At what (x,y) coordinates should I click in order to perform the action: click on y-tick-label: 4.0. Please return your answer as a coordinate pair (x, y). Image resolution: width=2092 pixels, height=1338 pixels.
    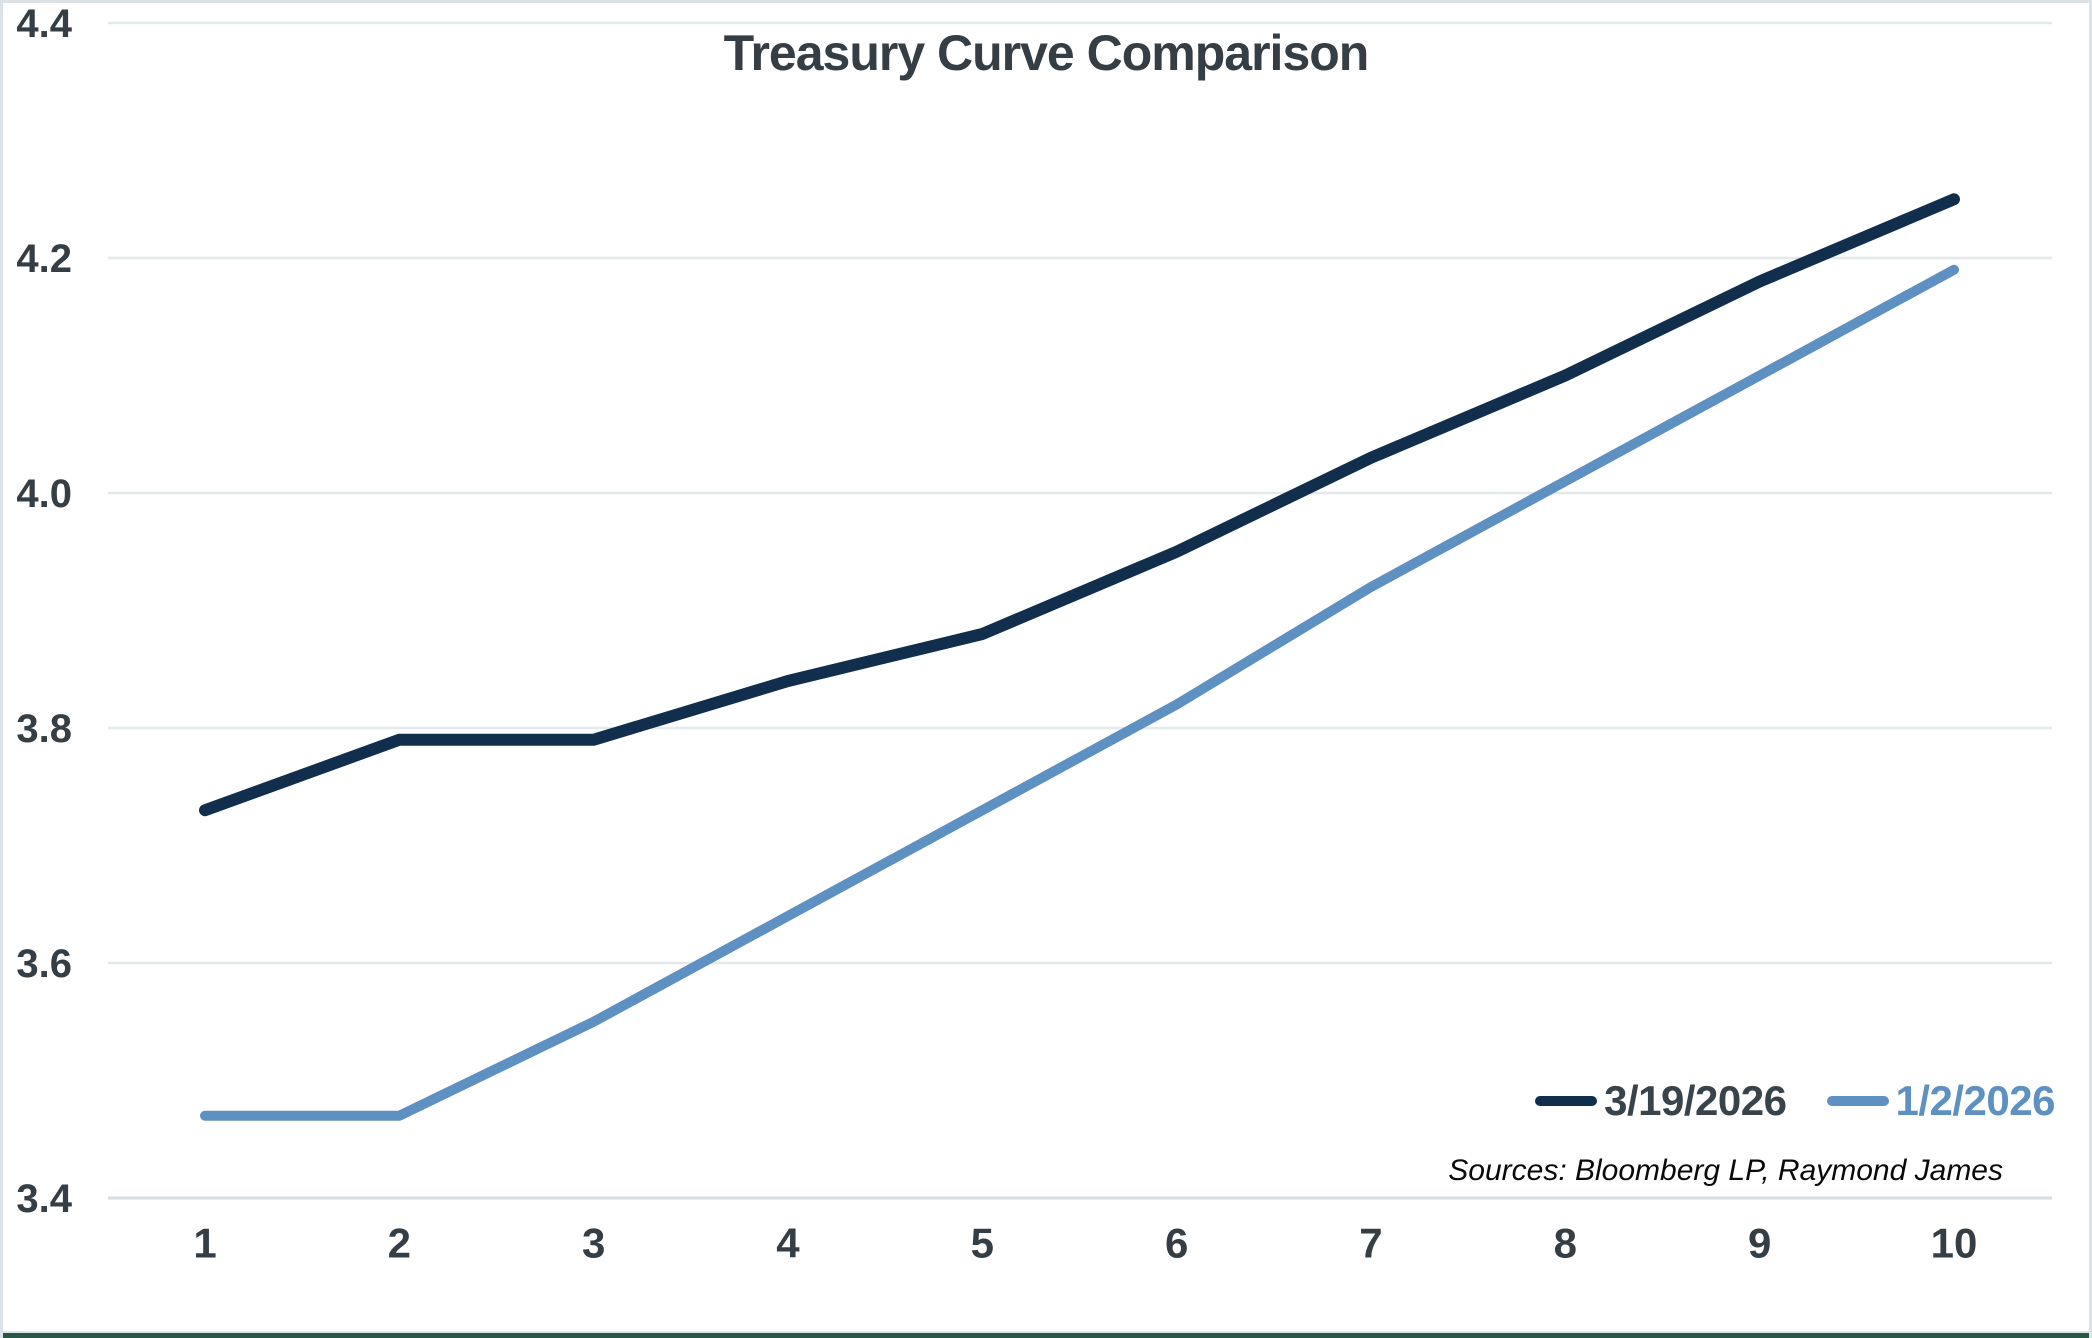
    Looking at the image, I should click on (44, 494).